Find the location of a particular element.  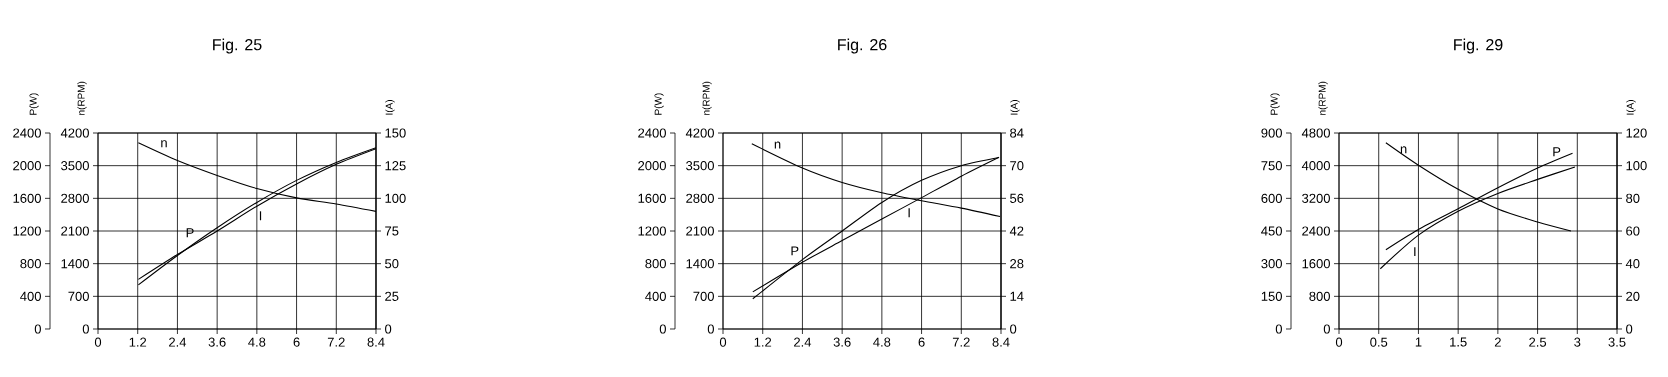

y2-tick-label: 42 is located at coordinates (1016, 231).